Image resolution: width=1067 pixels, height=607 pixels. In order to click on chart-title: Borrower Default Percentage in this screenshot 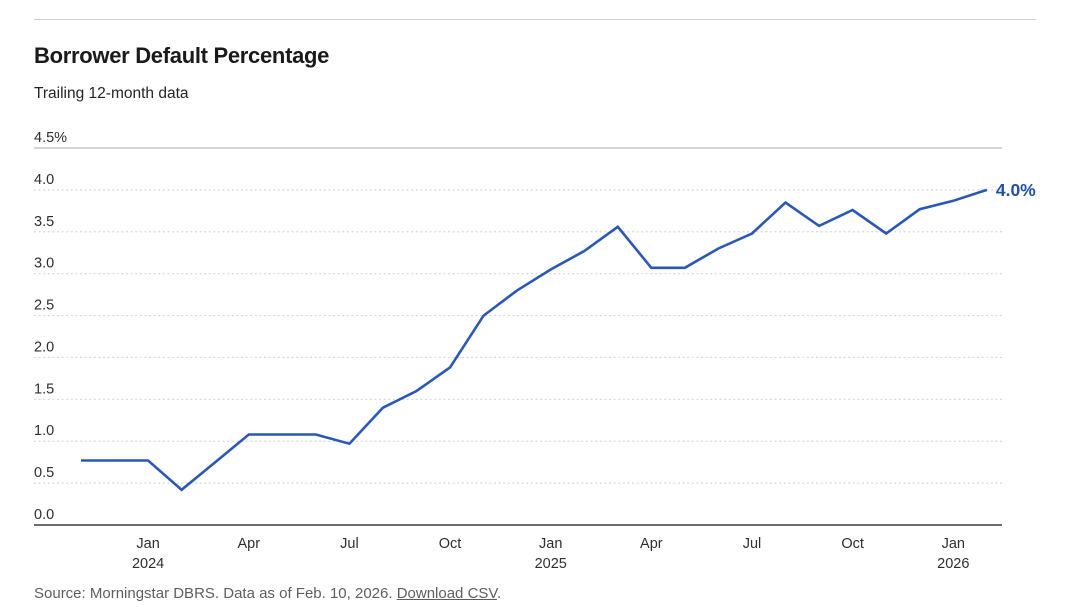, I will do `click(182, 55)`.